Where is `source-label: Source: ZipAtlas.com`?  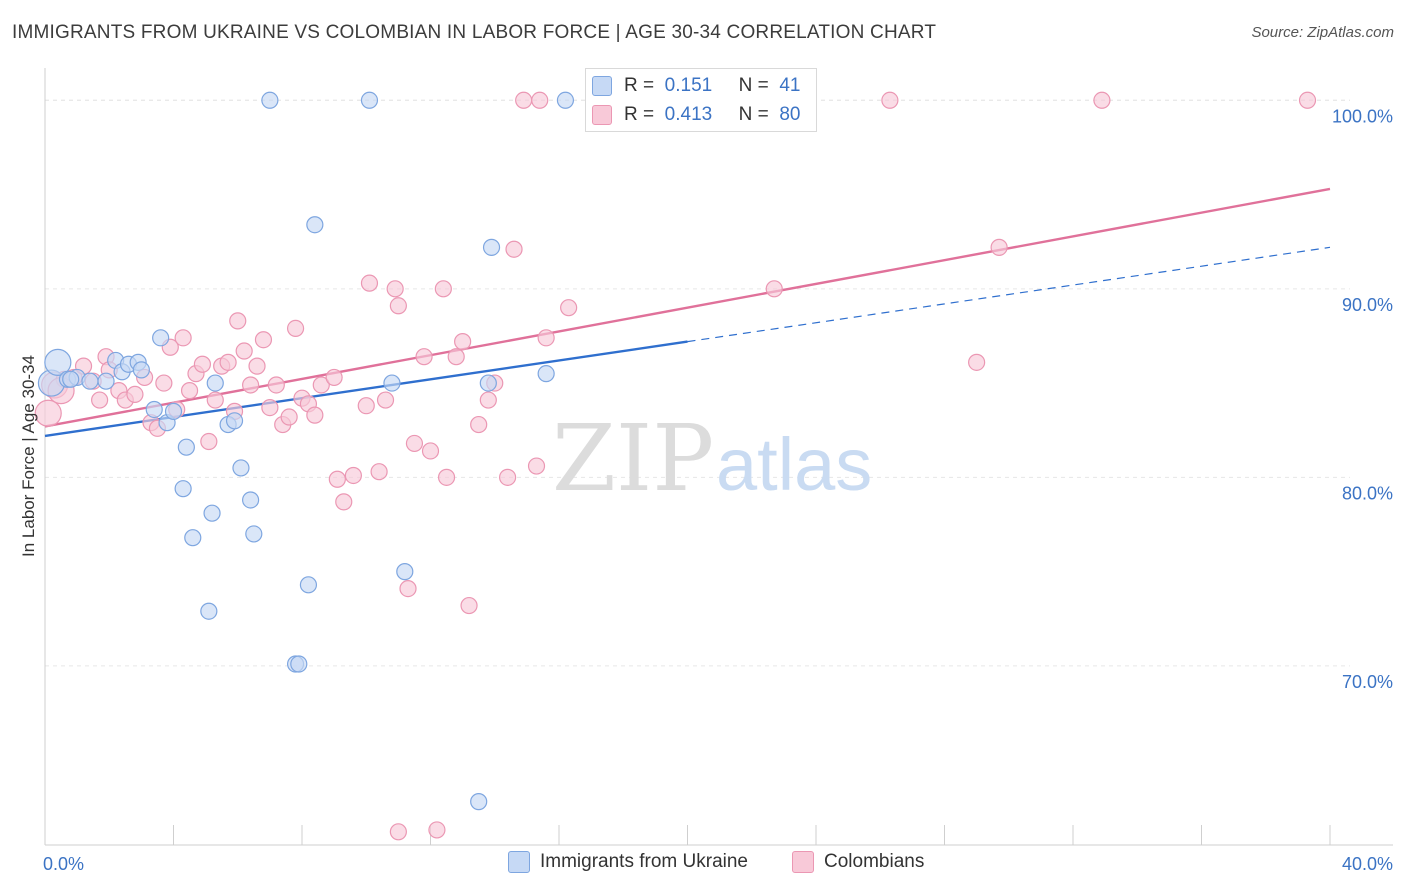 source-label: Source: ZipAtlas.com is located at coordinates (1322, 32).